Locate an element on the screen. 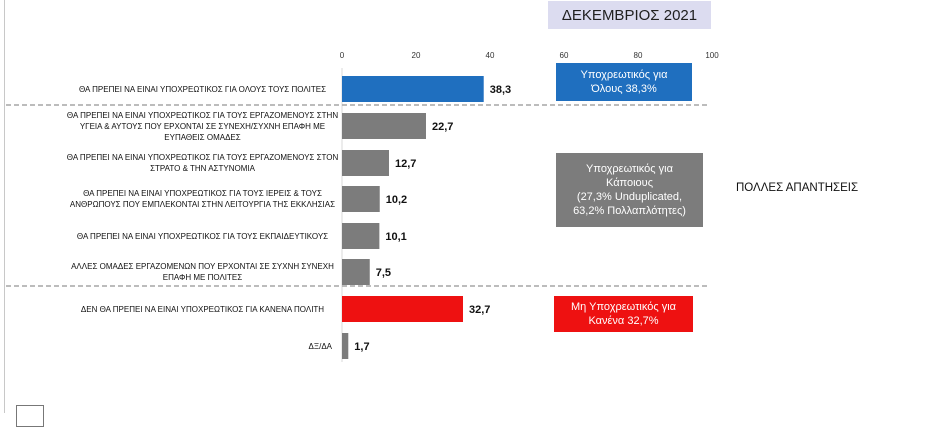 Image resolution: width=926 pixels, height=427 pixels. x-tick-label: 0 is located at coordinates (342, 55).